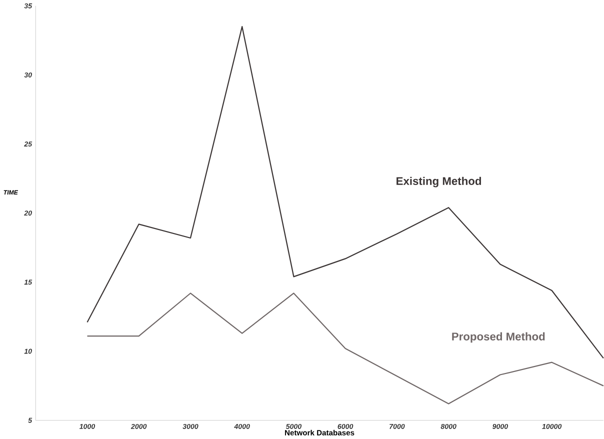 This screenshot has height=439, width=604. I want to click on text: Existing Method, so click(439, 182).